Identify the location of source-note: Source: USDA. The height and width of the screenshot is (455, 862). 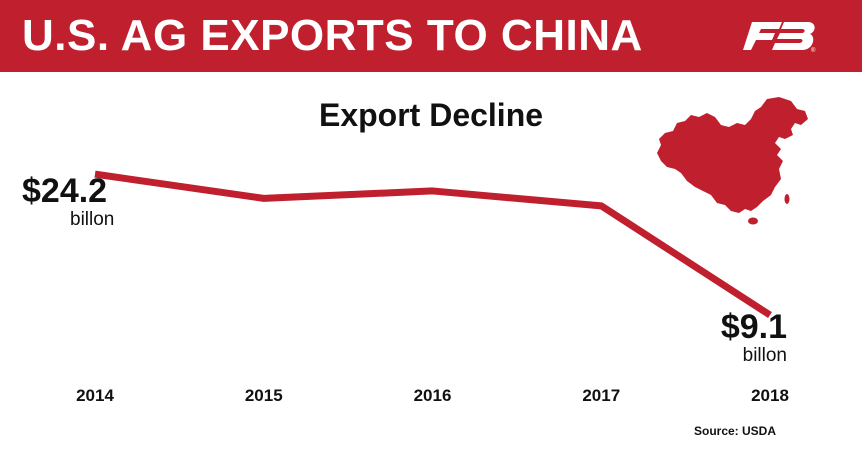
(734, 431).